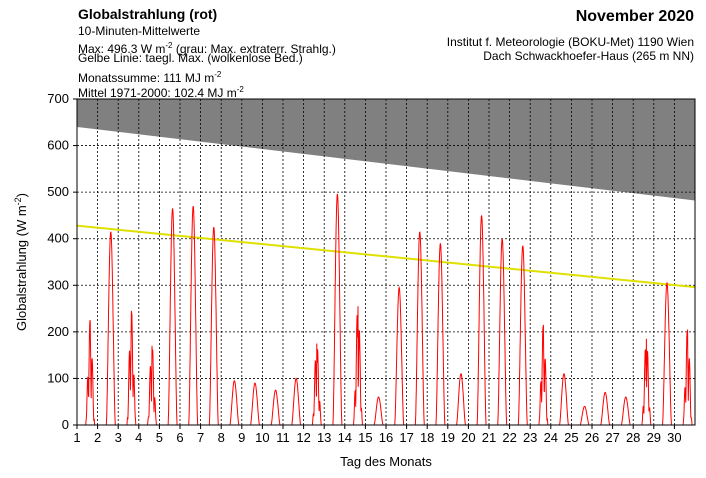 This screenshot has width=706, height=478. What do you see at coordinates (406, 437) in the screenshot?
I see `x-tick-label: 17` at bounding box center [406, 437].